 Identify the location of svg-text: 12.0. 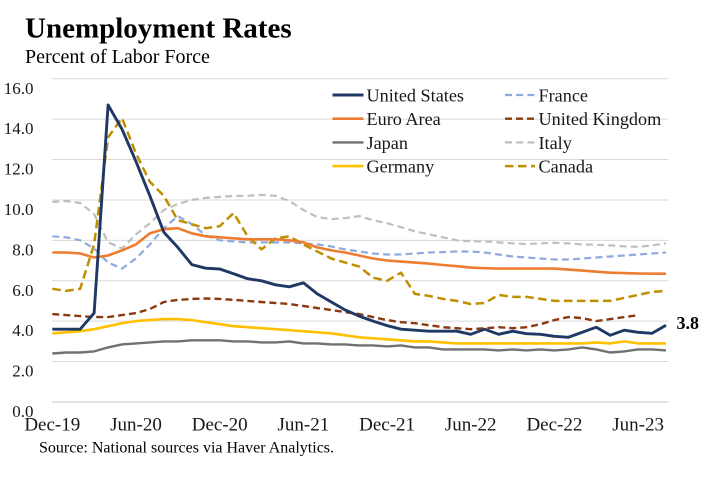
(19, 169).